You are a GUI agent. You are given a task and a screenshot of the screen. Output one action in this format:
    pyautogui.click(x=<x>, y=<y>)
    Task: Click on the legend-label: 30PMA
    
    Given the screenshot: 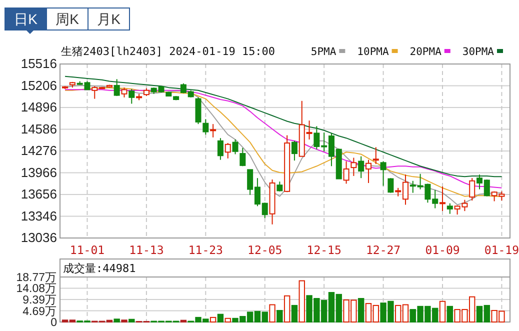 What is the action you would take?
    pyautogui.click(x=478, y=52)
    